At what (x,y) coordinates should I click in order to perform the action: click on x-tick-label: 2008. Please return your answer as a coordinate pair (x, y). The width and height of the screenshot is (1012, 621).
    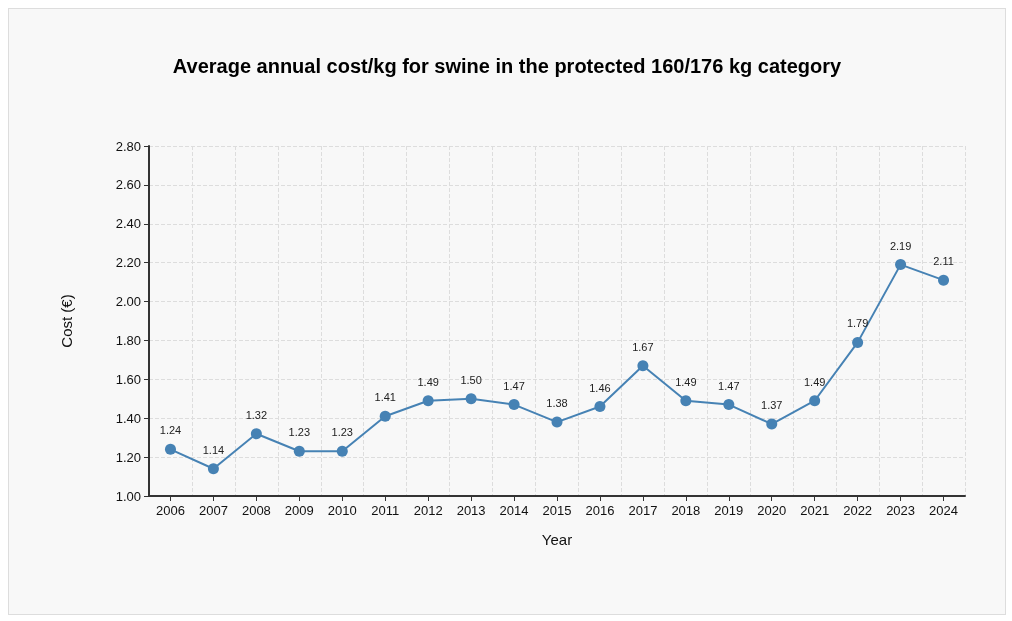
    Looking at the image, I should click on (256, 510).